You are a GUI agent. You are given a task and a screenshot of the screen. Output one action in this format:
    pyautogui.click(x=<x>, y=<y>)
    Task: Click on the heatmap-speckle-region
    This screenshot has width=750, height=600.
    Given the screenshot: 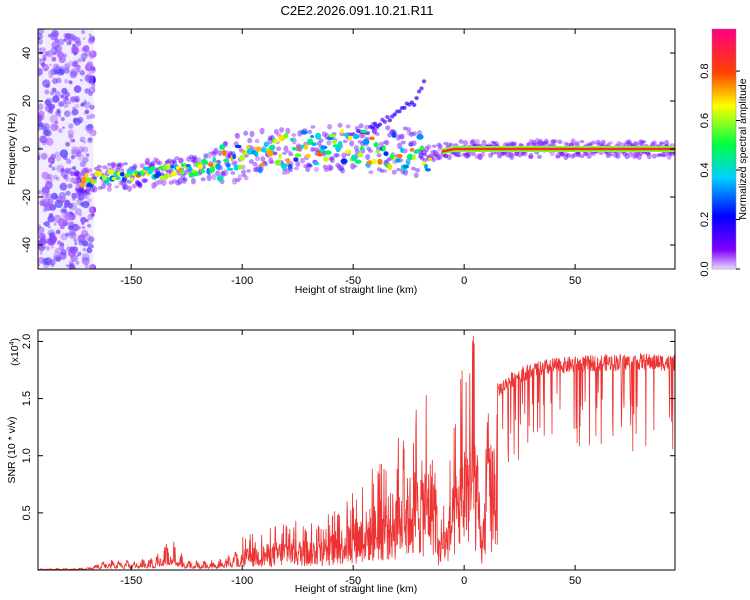 What is the action you would take?
    pyautogui.click(x=67, y=149)
    